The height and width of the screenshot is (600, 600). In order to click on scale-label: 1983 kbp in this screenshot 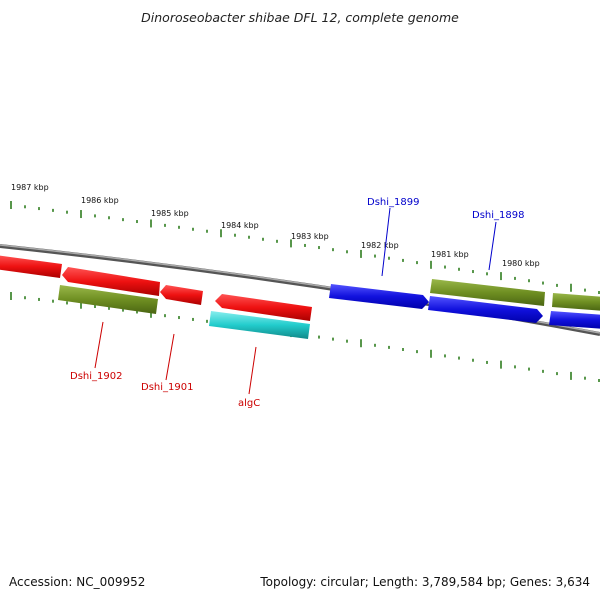, I will do `click(310, 236)`.